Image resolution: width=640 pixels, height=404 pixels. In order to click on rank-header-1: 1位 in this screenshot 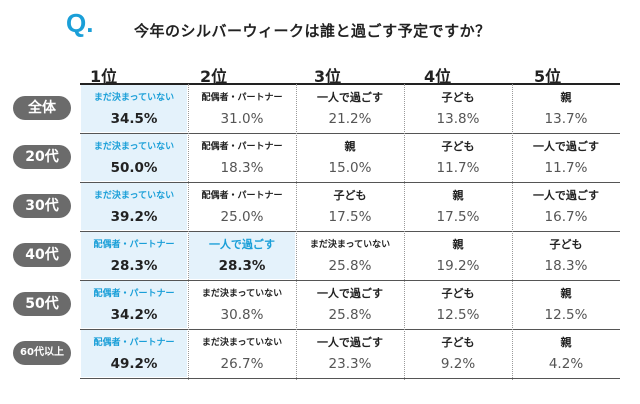, I will do `click(104, 76)`.